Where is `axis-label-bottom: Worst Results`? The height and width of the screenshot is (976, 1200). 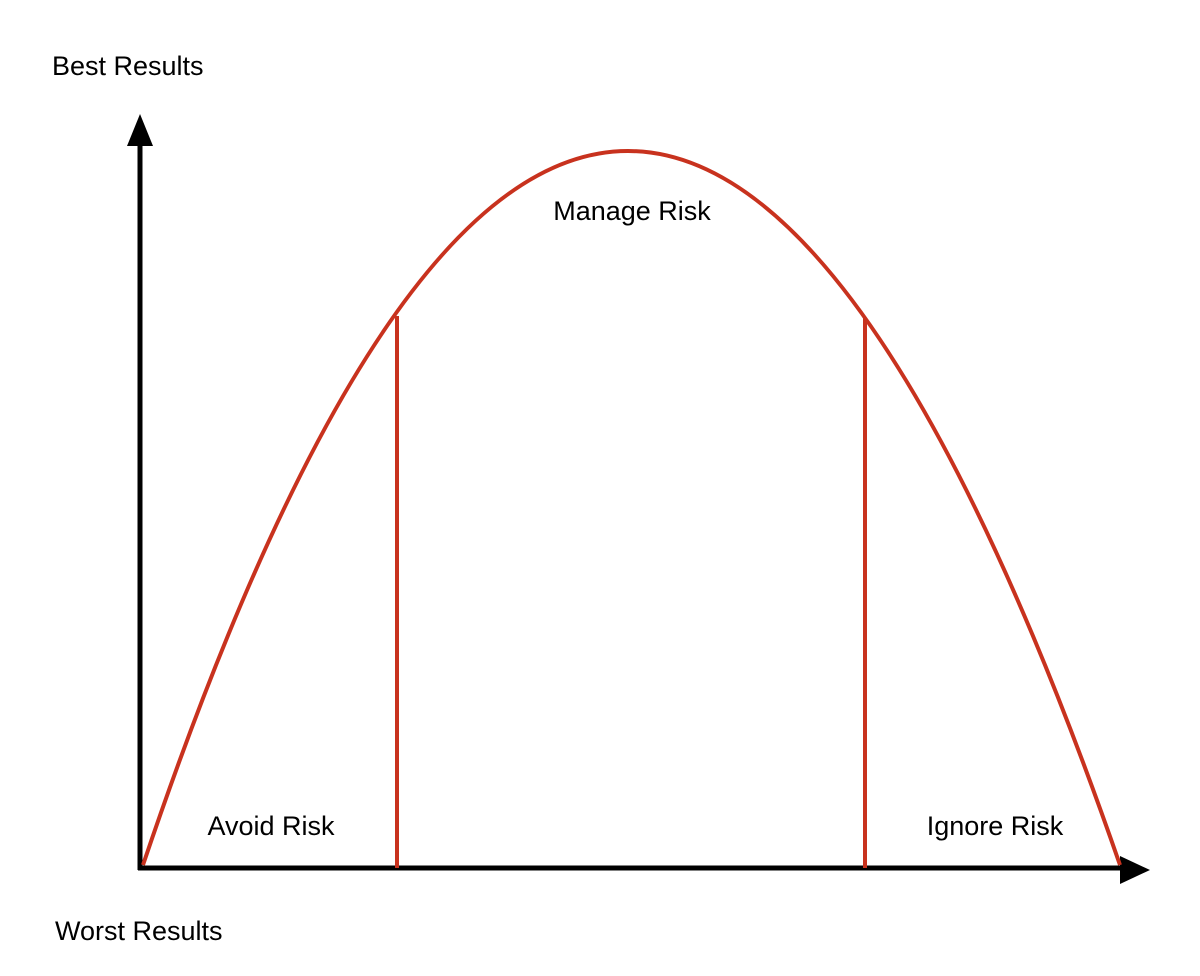 axis-label-bottom: Worst Results is located at coordinates (139, 931).